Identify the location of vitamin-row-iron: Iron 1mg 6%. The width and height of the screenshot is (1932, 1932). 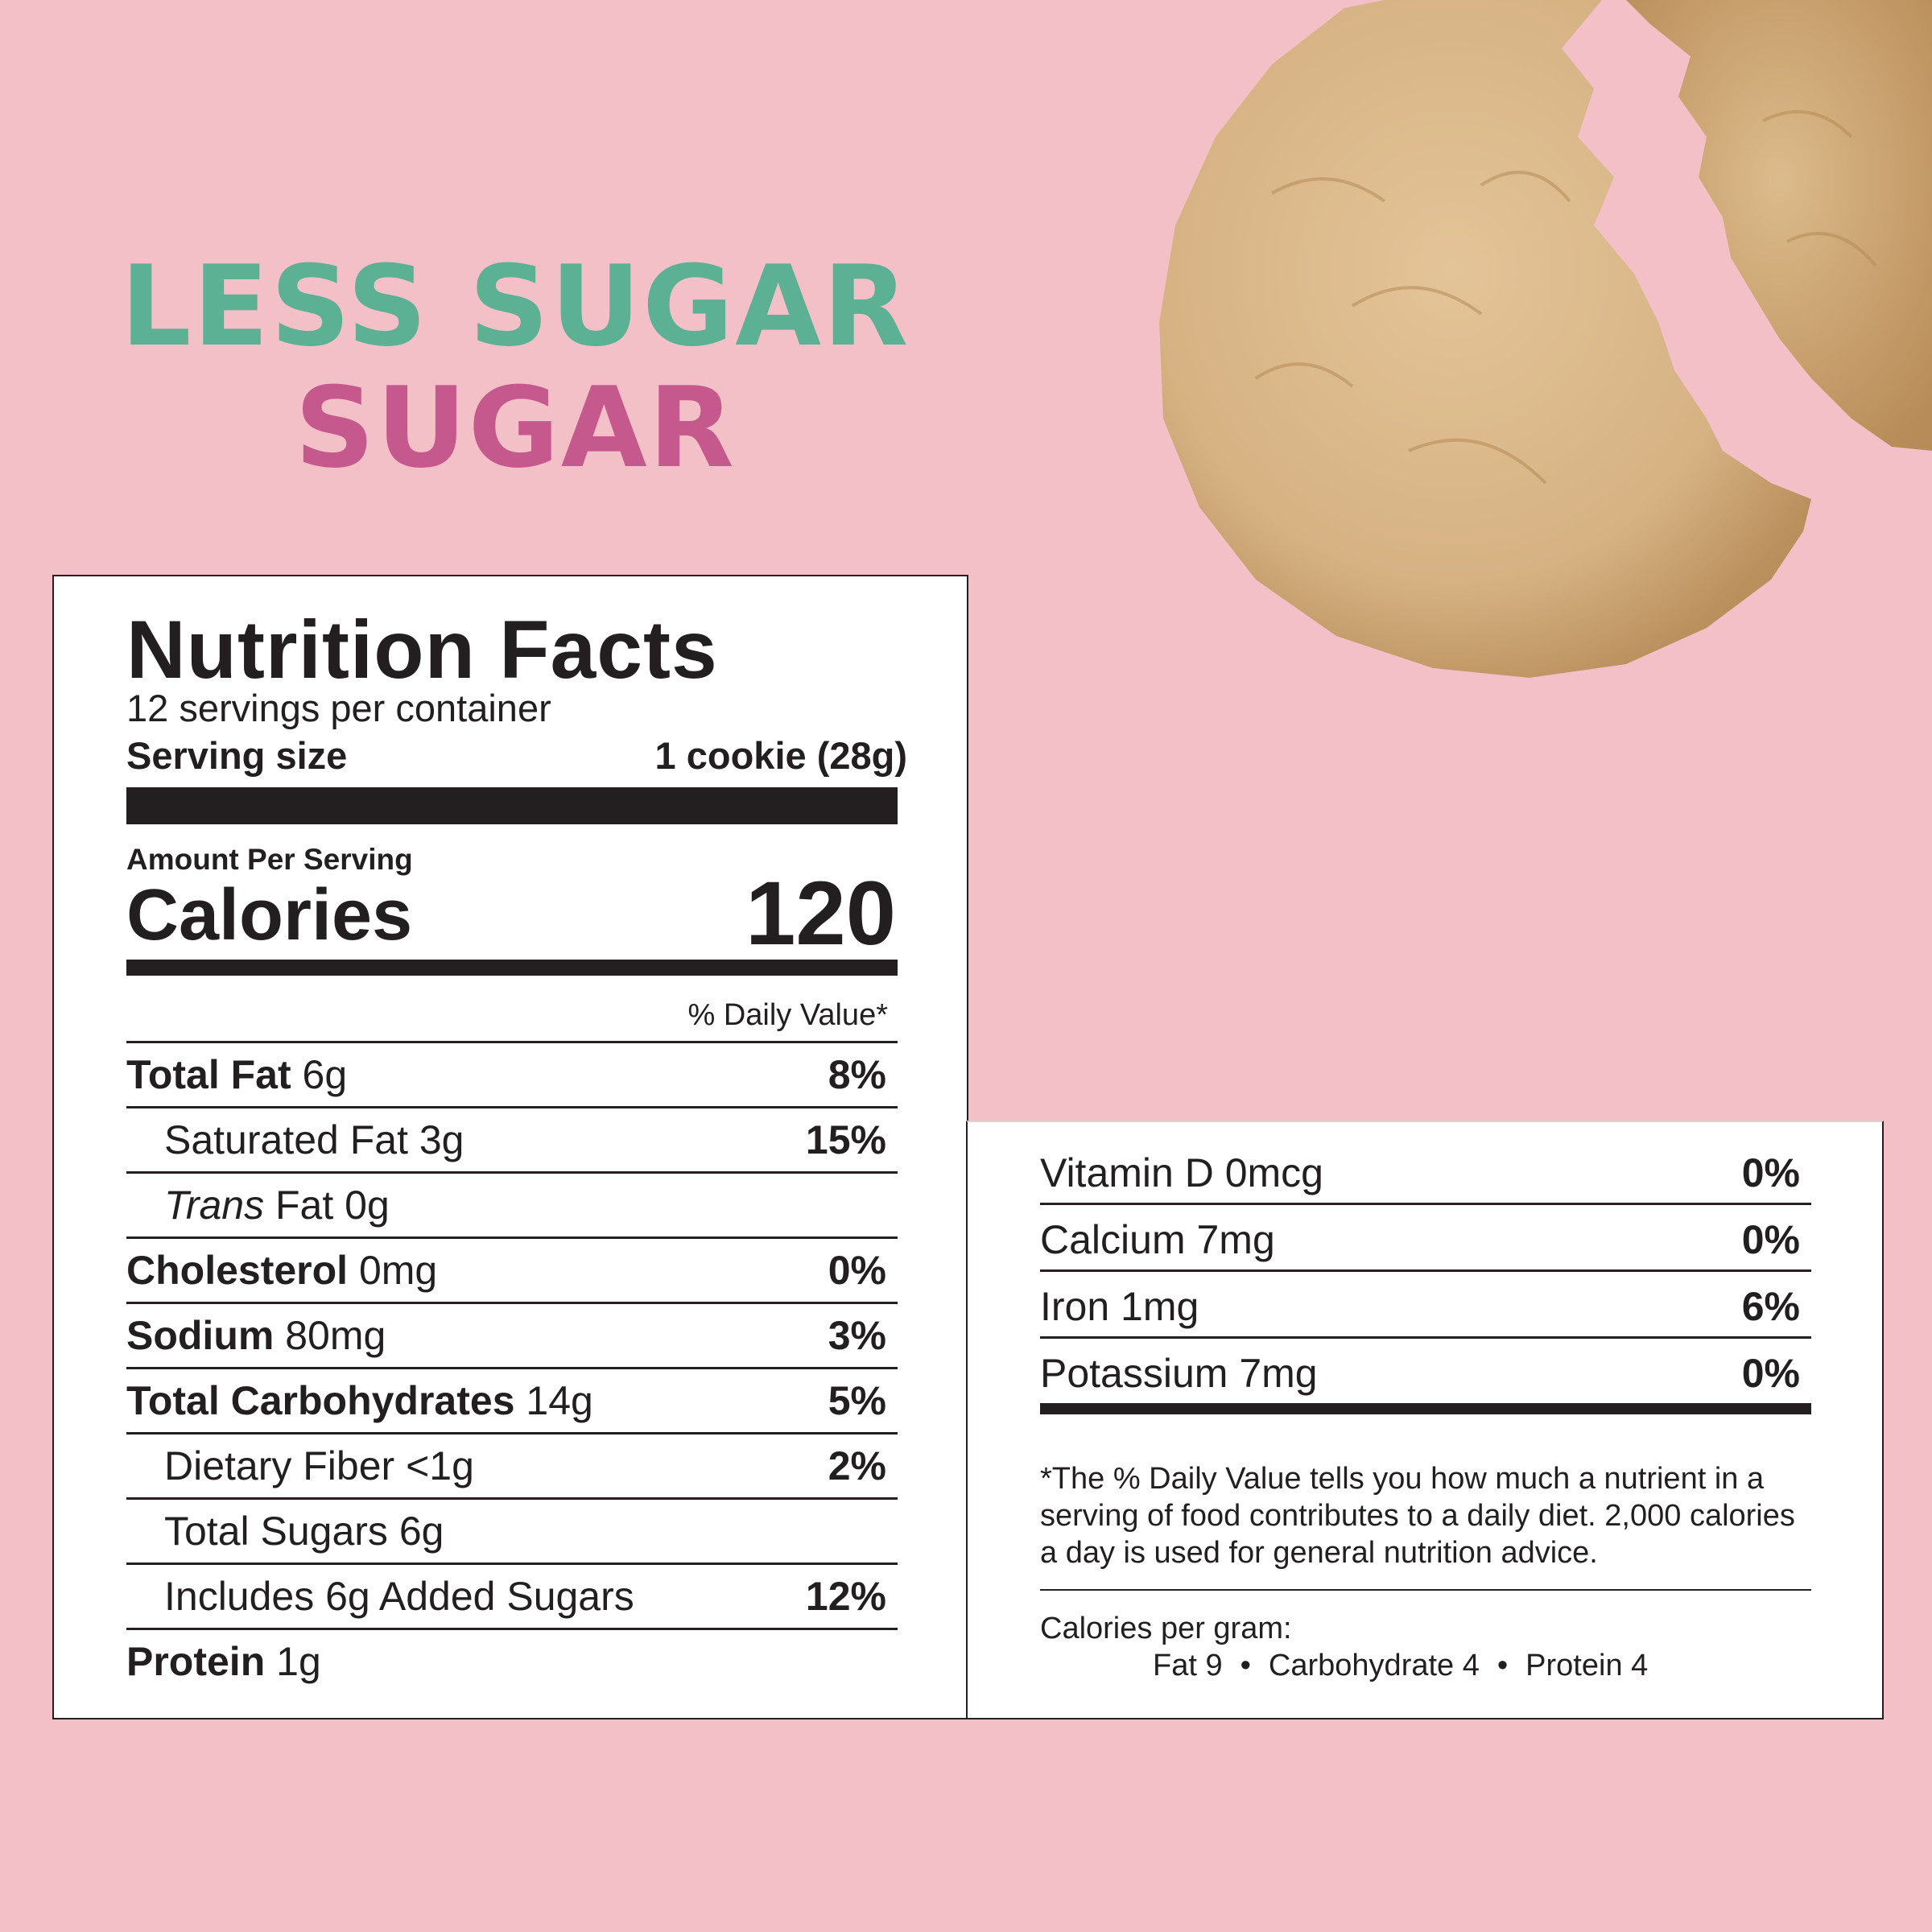
(1425, 1305).